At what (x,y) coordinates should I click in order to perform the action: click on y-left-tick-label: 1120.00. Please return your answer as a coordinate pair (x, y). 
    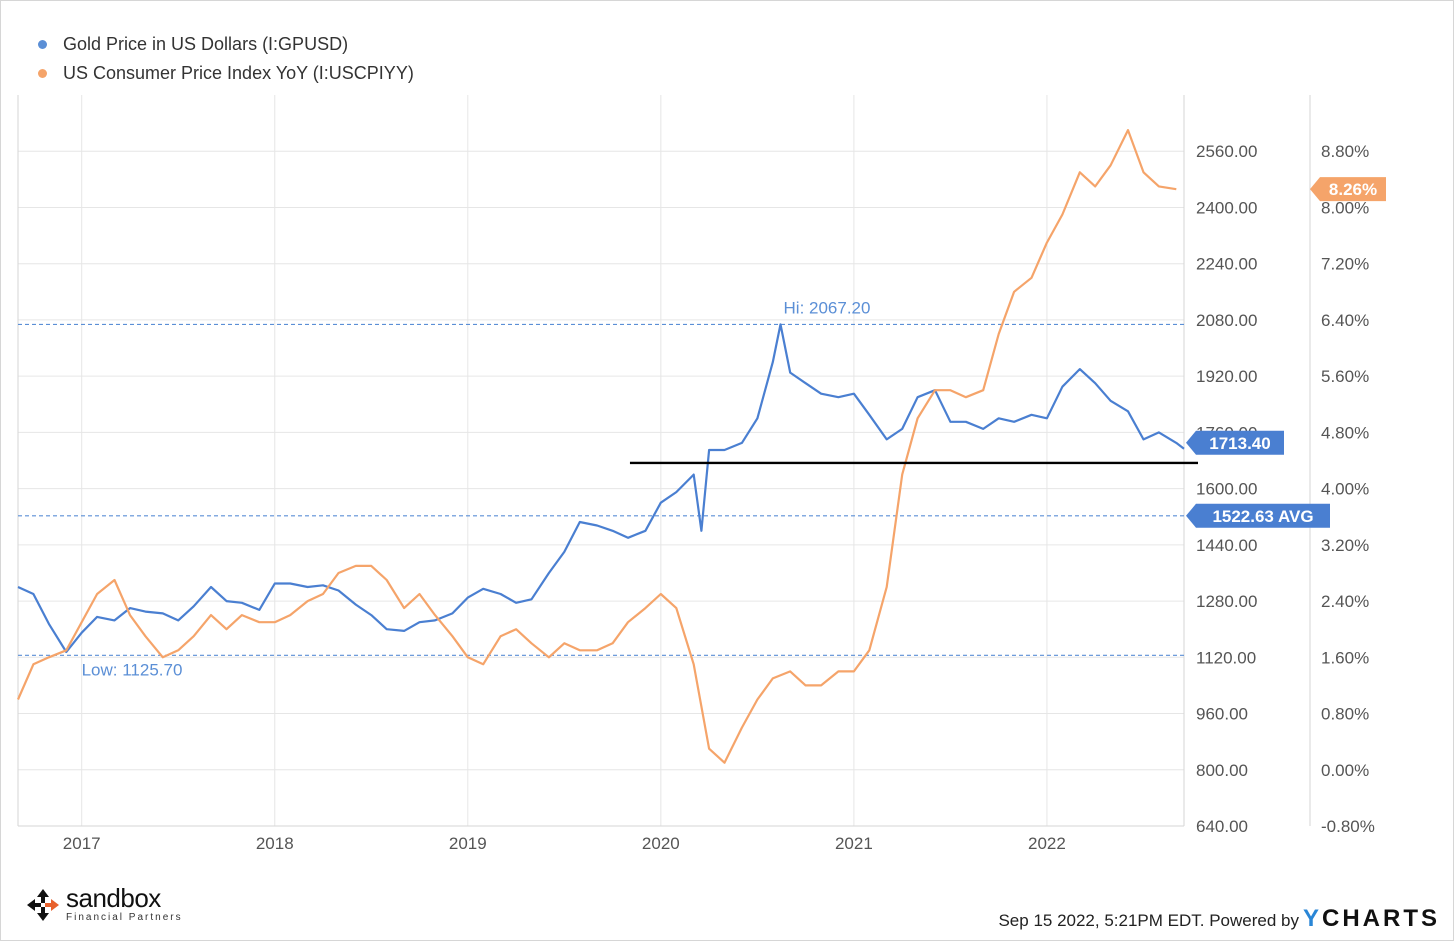
    Looking at the image, I should click on (1226, 657).